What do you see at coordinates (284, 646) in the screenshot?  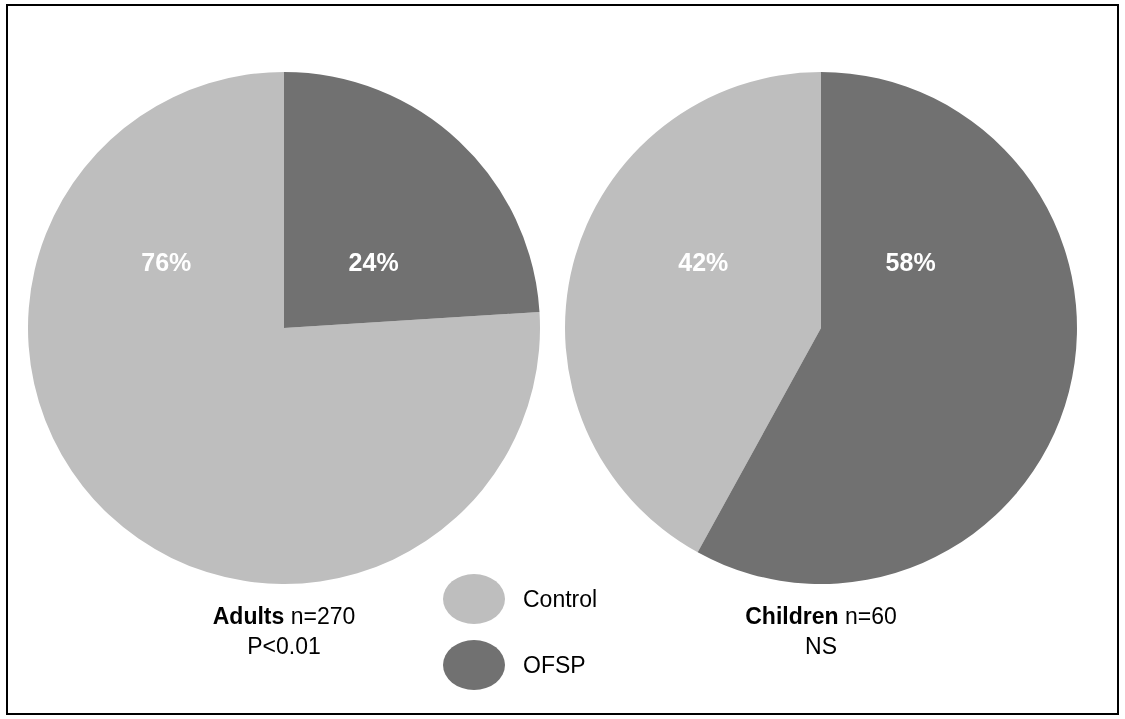 I see `text: P<0.01` at bounding box center [284, 646].